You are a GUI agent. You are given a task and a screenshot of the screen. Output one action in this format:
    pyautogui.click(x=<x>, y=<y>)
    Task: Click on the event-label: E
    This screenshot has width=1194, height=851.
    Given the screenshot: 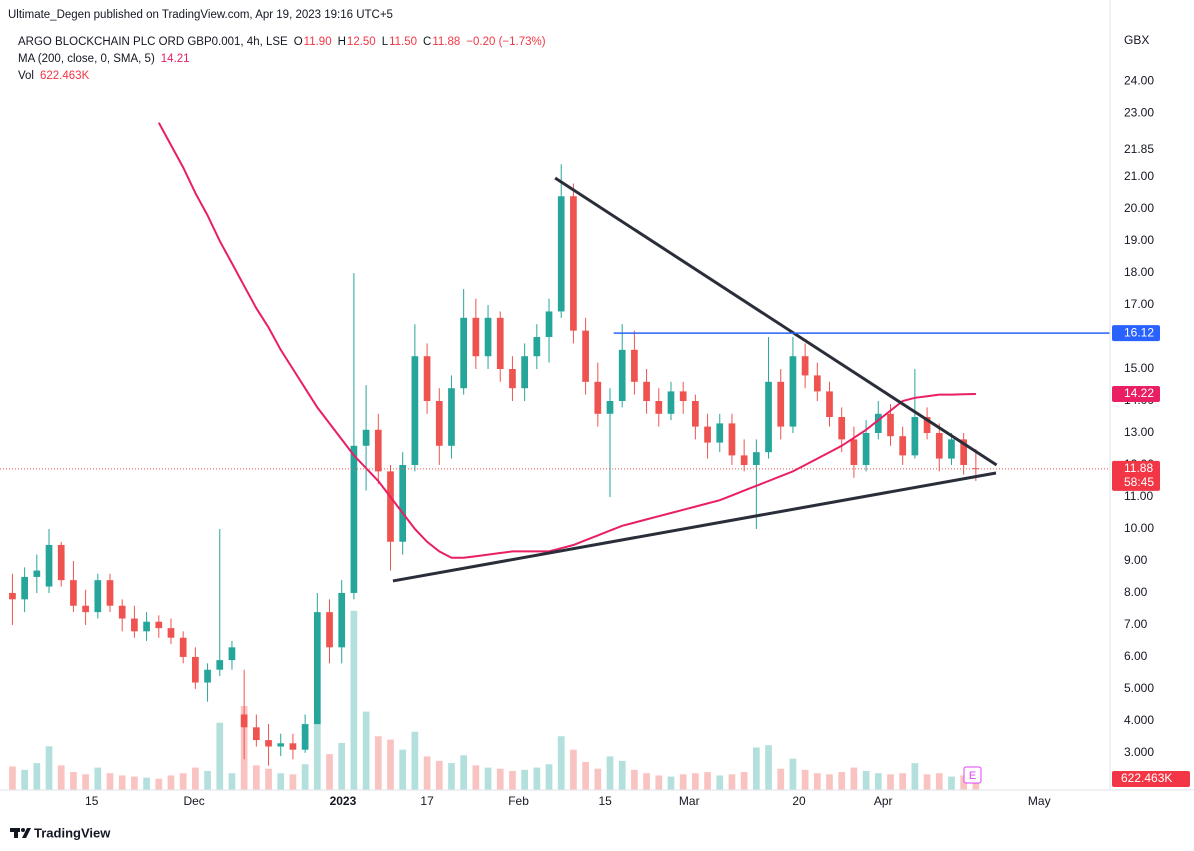 What is the action you would take?
    pyautogui.click(x=972, y=776)
    